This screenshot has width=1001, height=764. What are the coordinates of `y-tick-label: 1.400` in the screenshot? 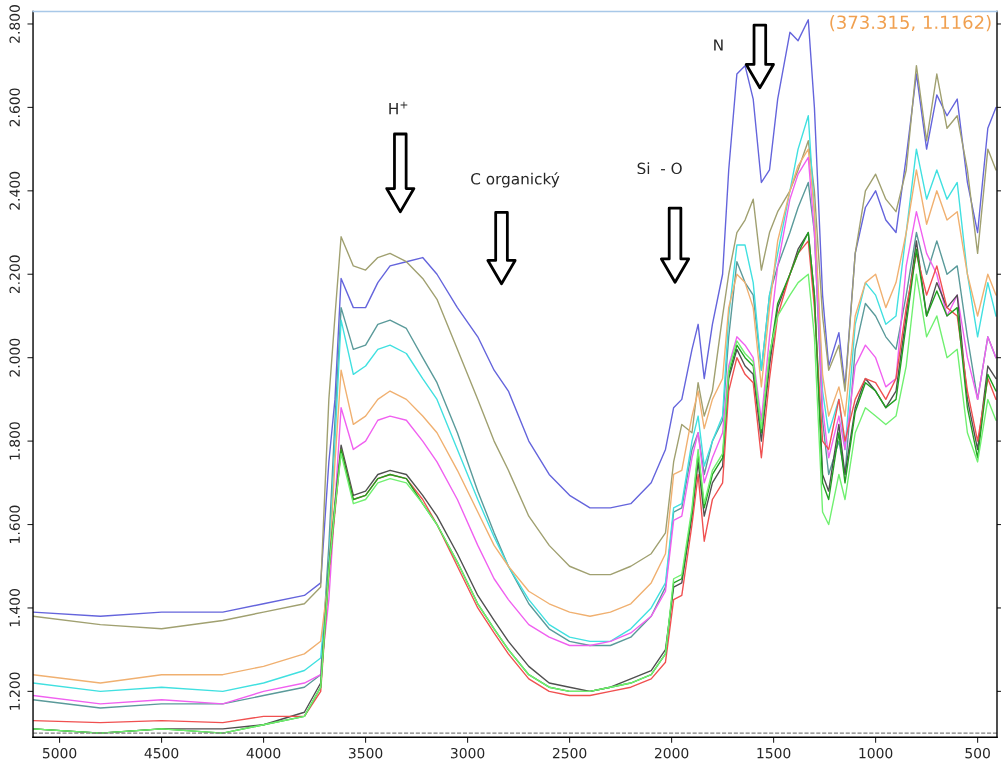 It's located at (14, 607).